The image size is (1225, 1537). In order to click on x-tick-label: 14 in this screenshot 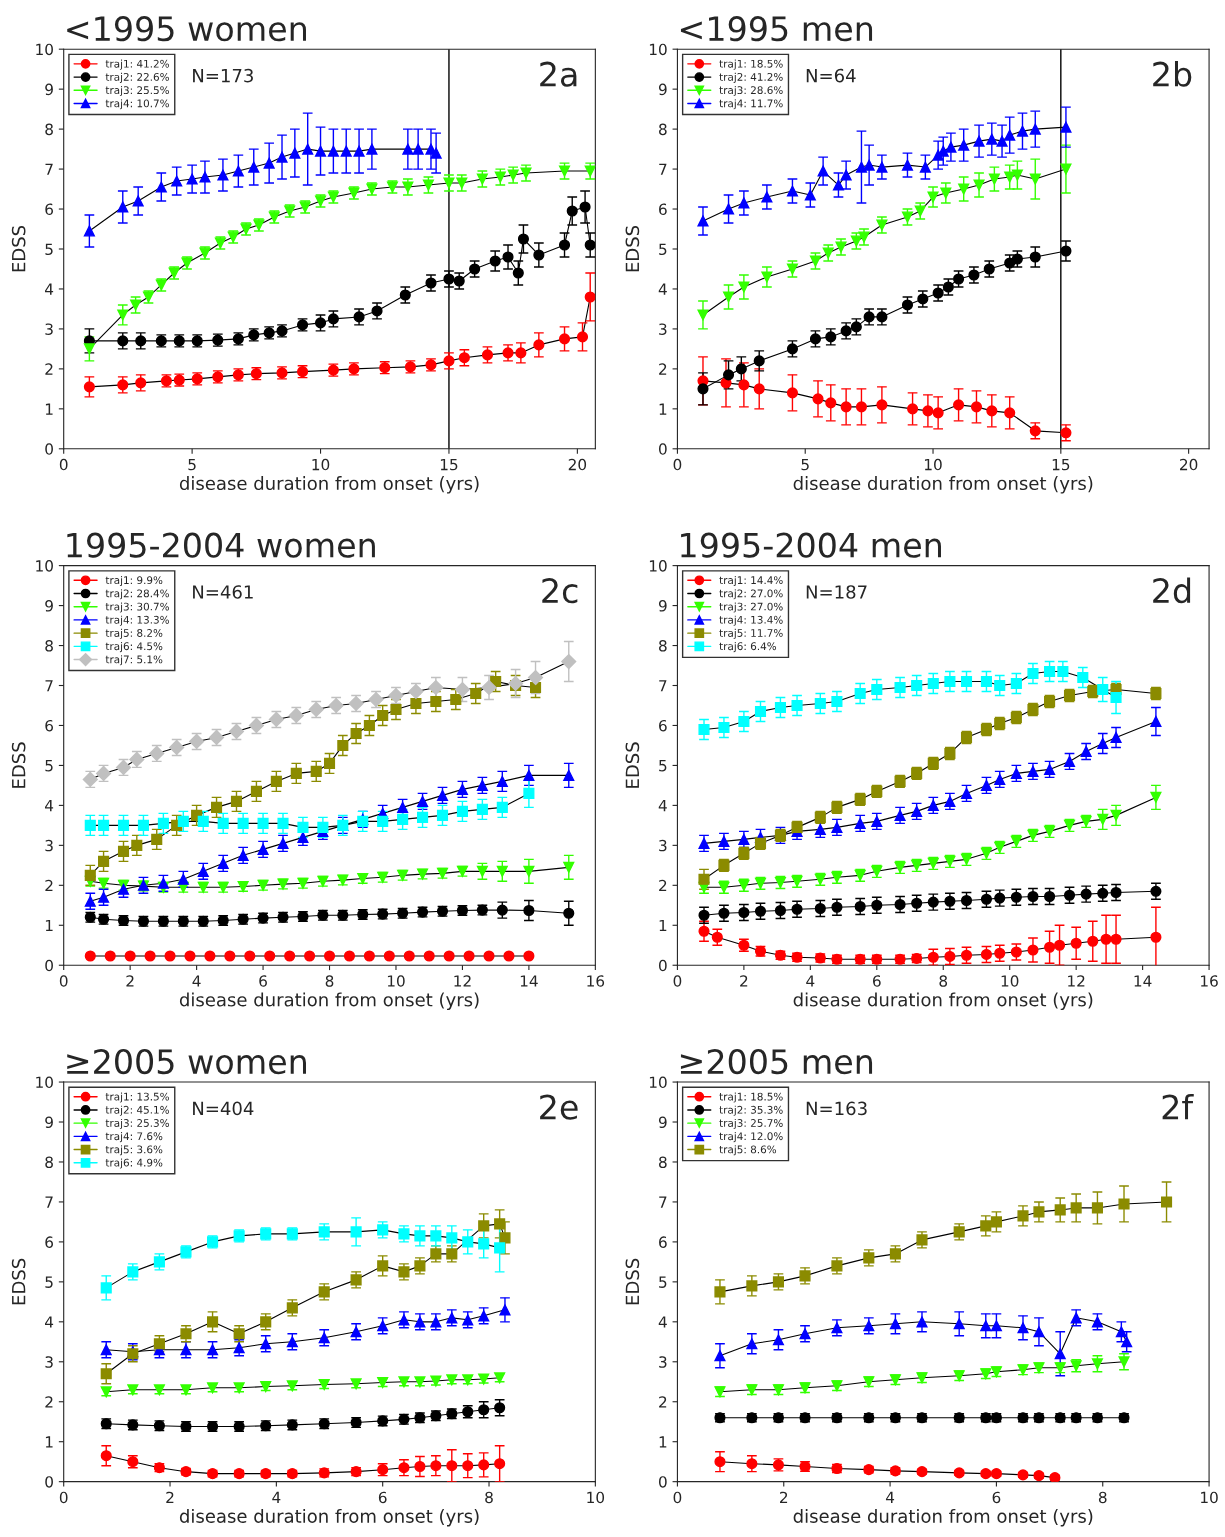, I will do `click(529, 981)`.